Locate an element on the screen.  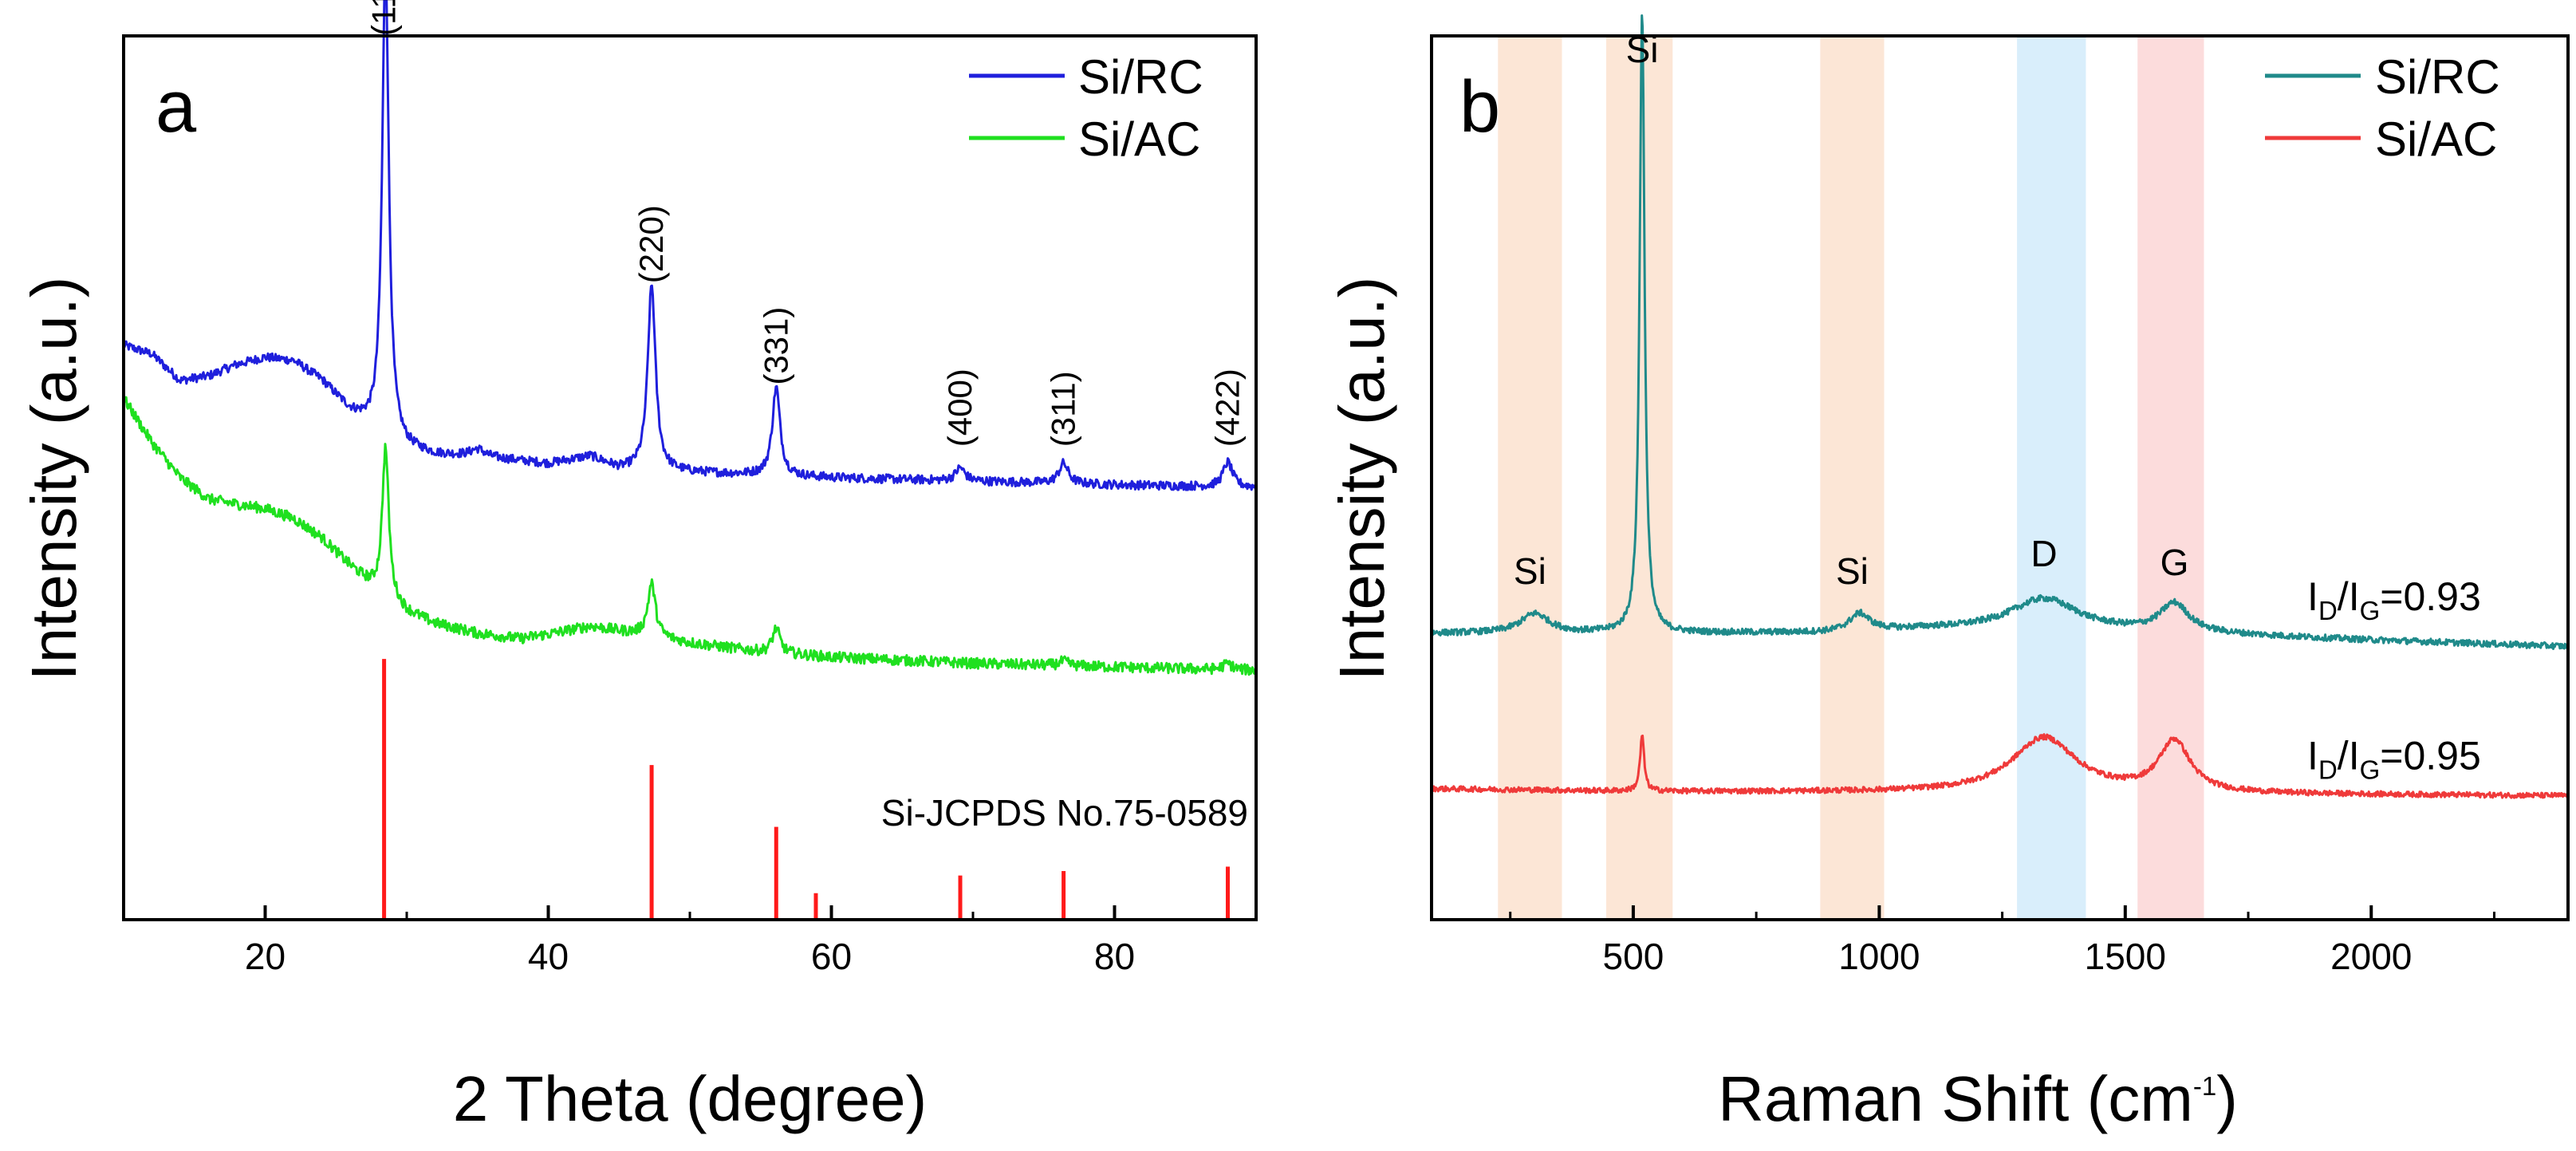
x-tick-label: 1000 is located at coordinates (1879, 956).